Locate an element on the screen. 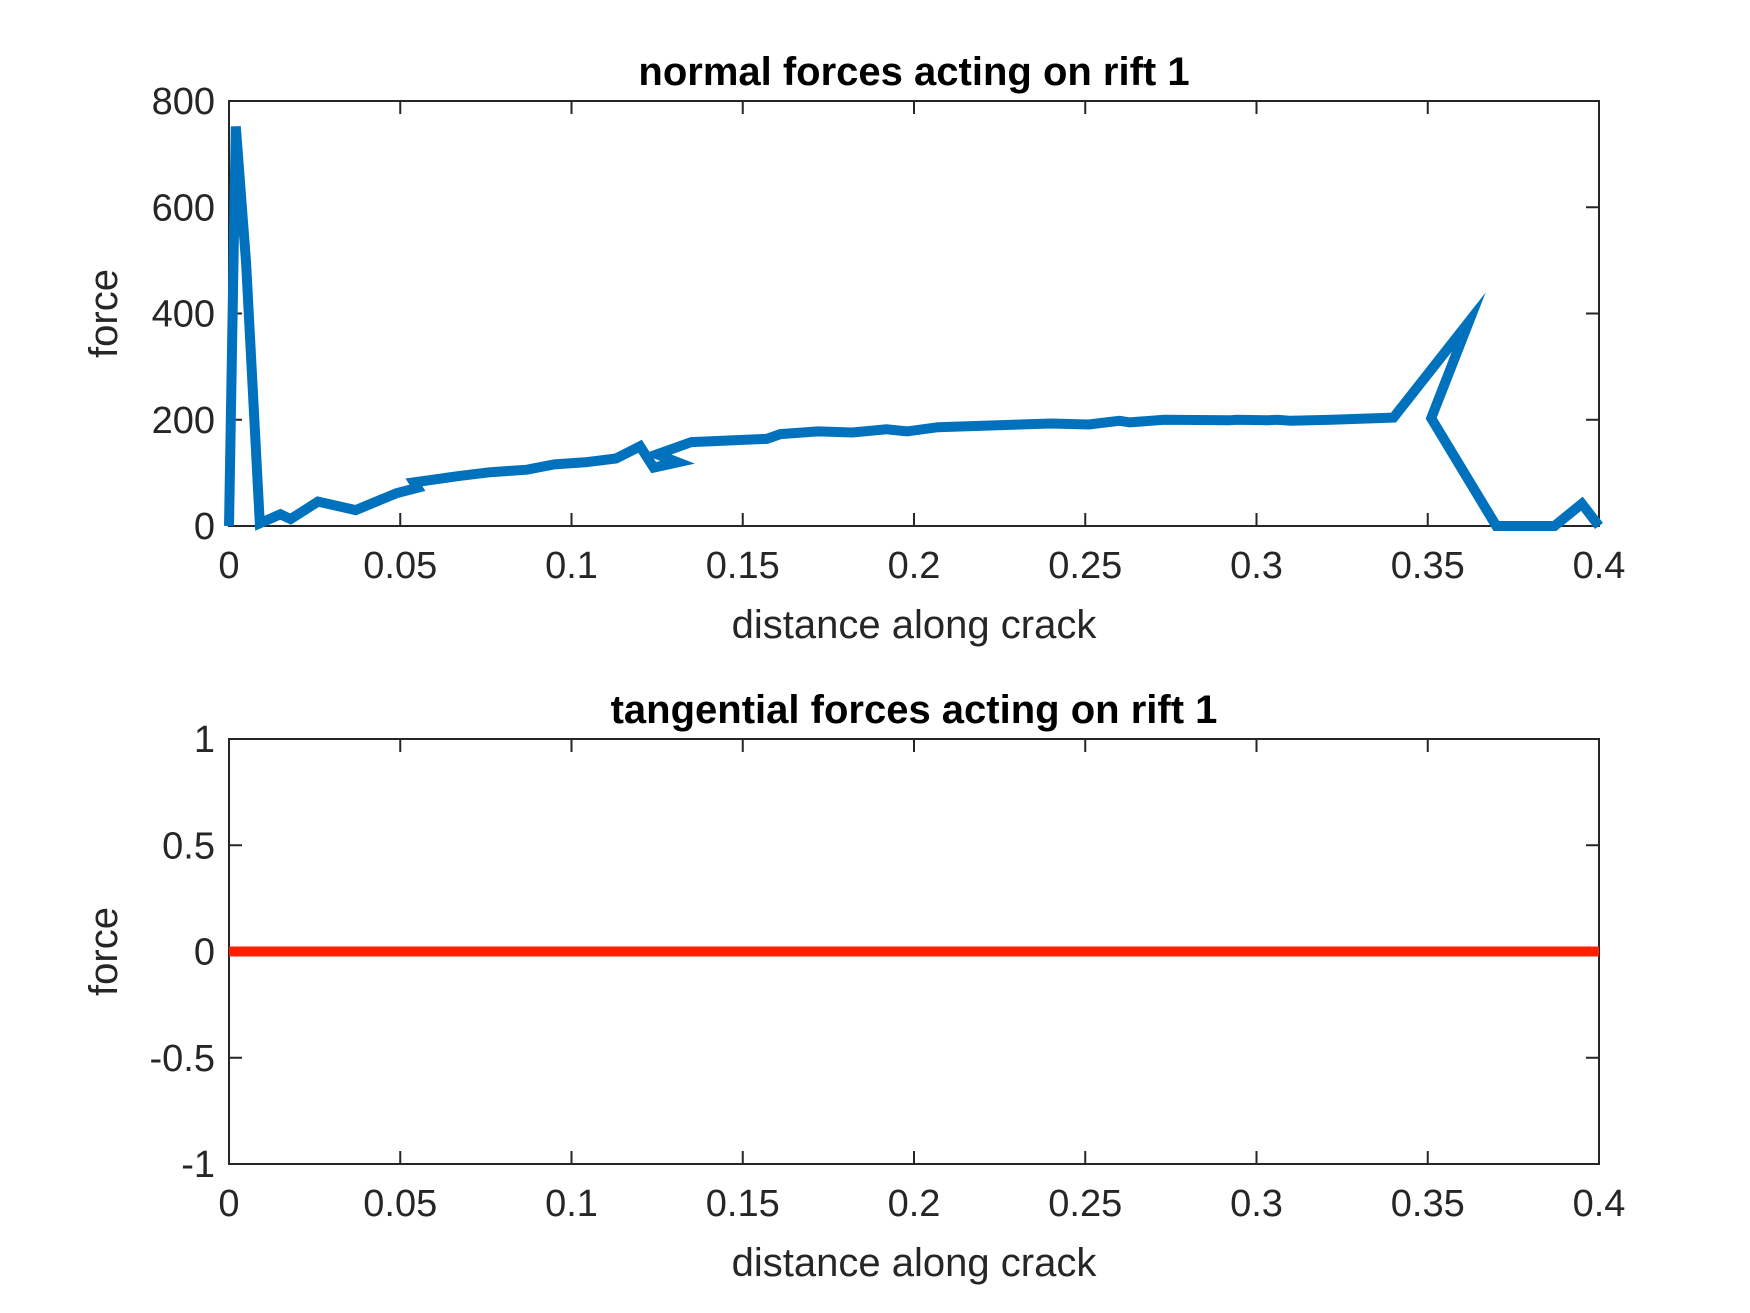 The height and width of the screenshot is (1313, 1750). chart-title: tangential forces acting on rift 1 is located at coordinates (914, 710).